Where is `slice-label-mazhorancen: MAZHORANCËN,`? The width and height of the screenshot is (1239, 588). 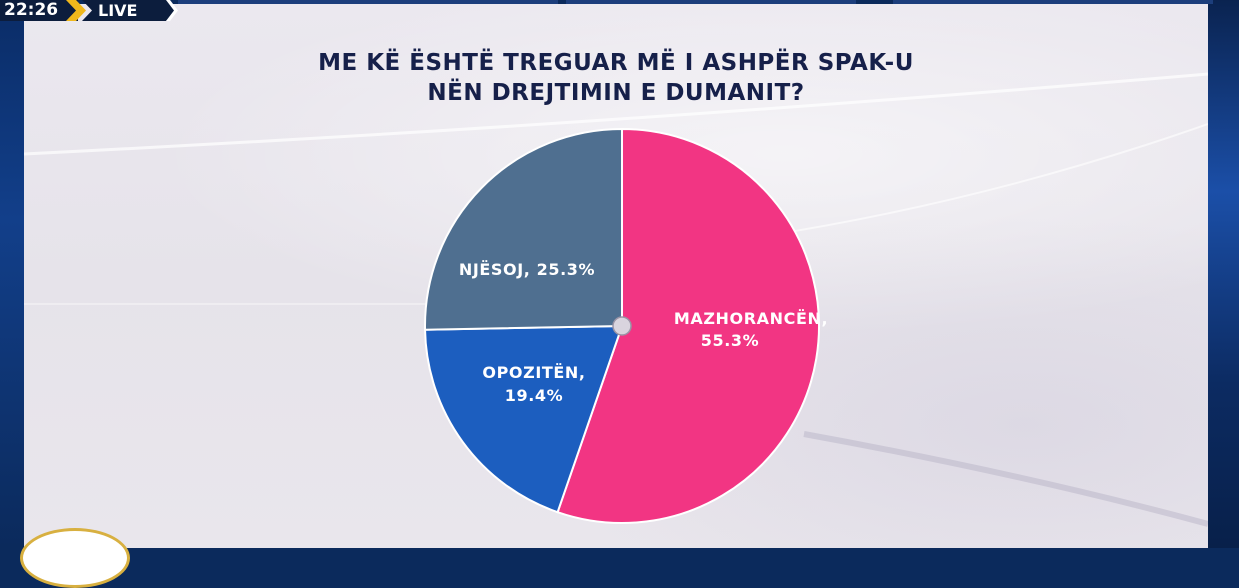
slice-label-mazhorancen: MAZHORANCËN, is located at coordinates (751, 318).